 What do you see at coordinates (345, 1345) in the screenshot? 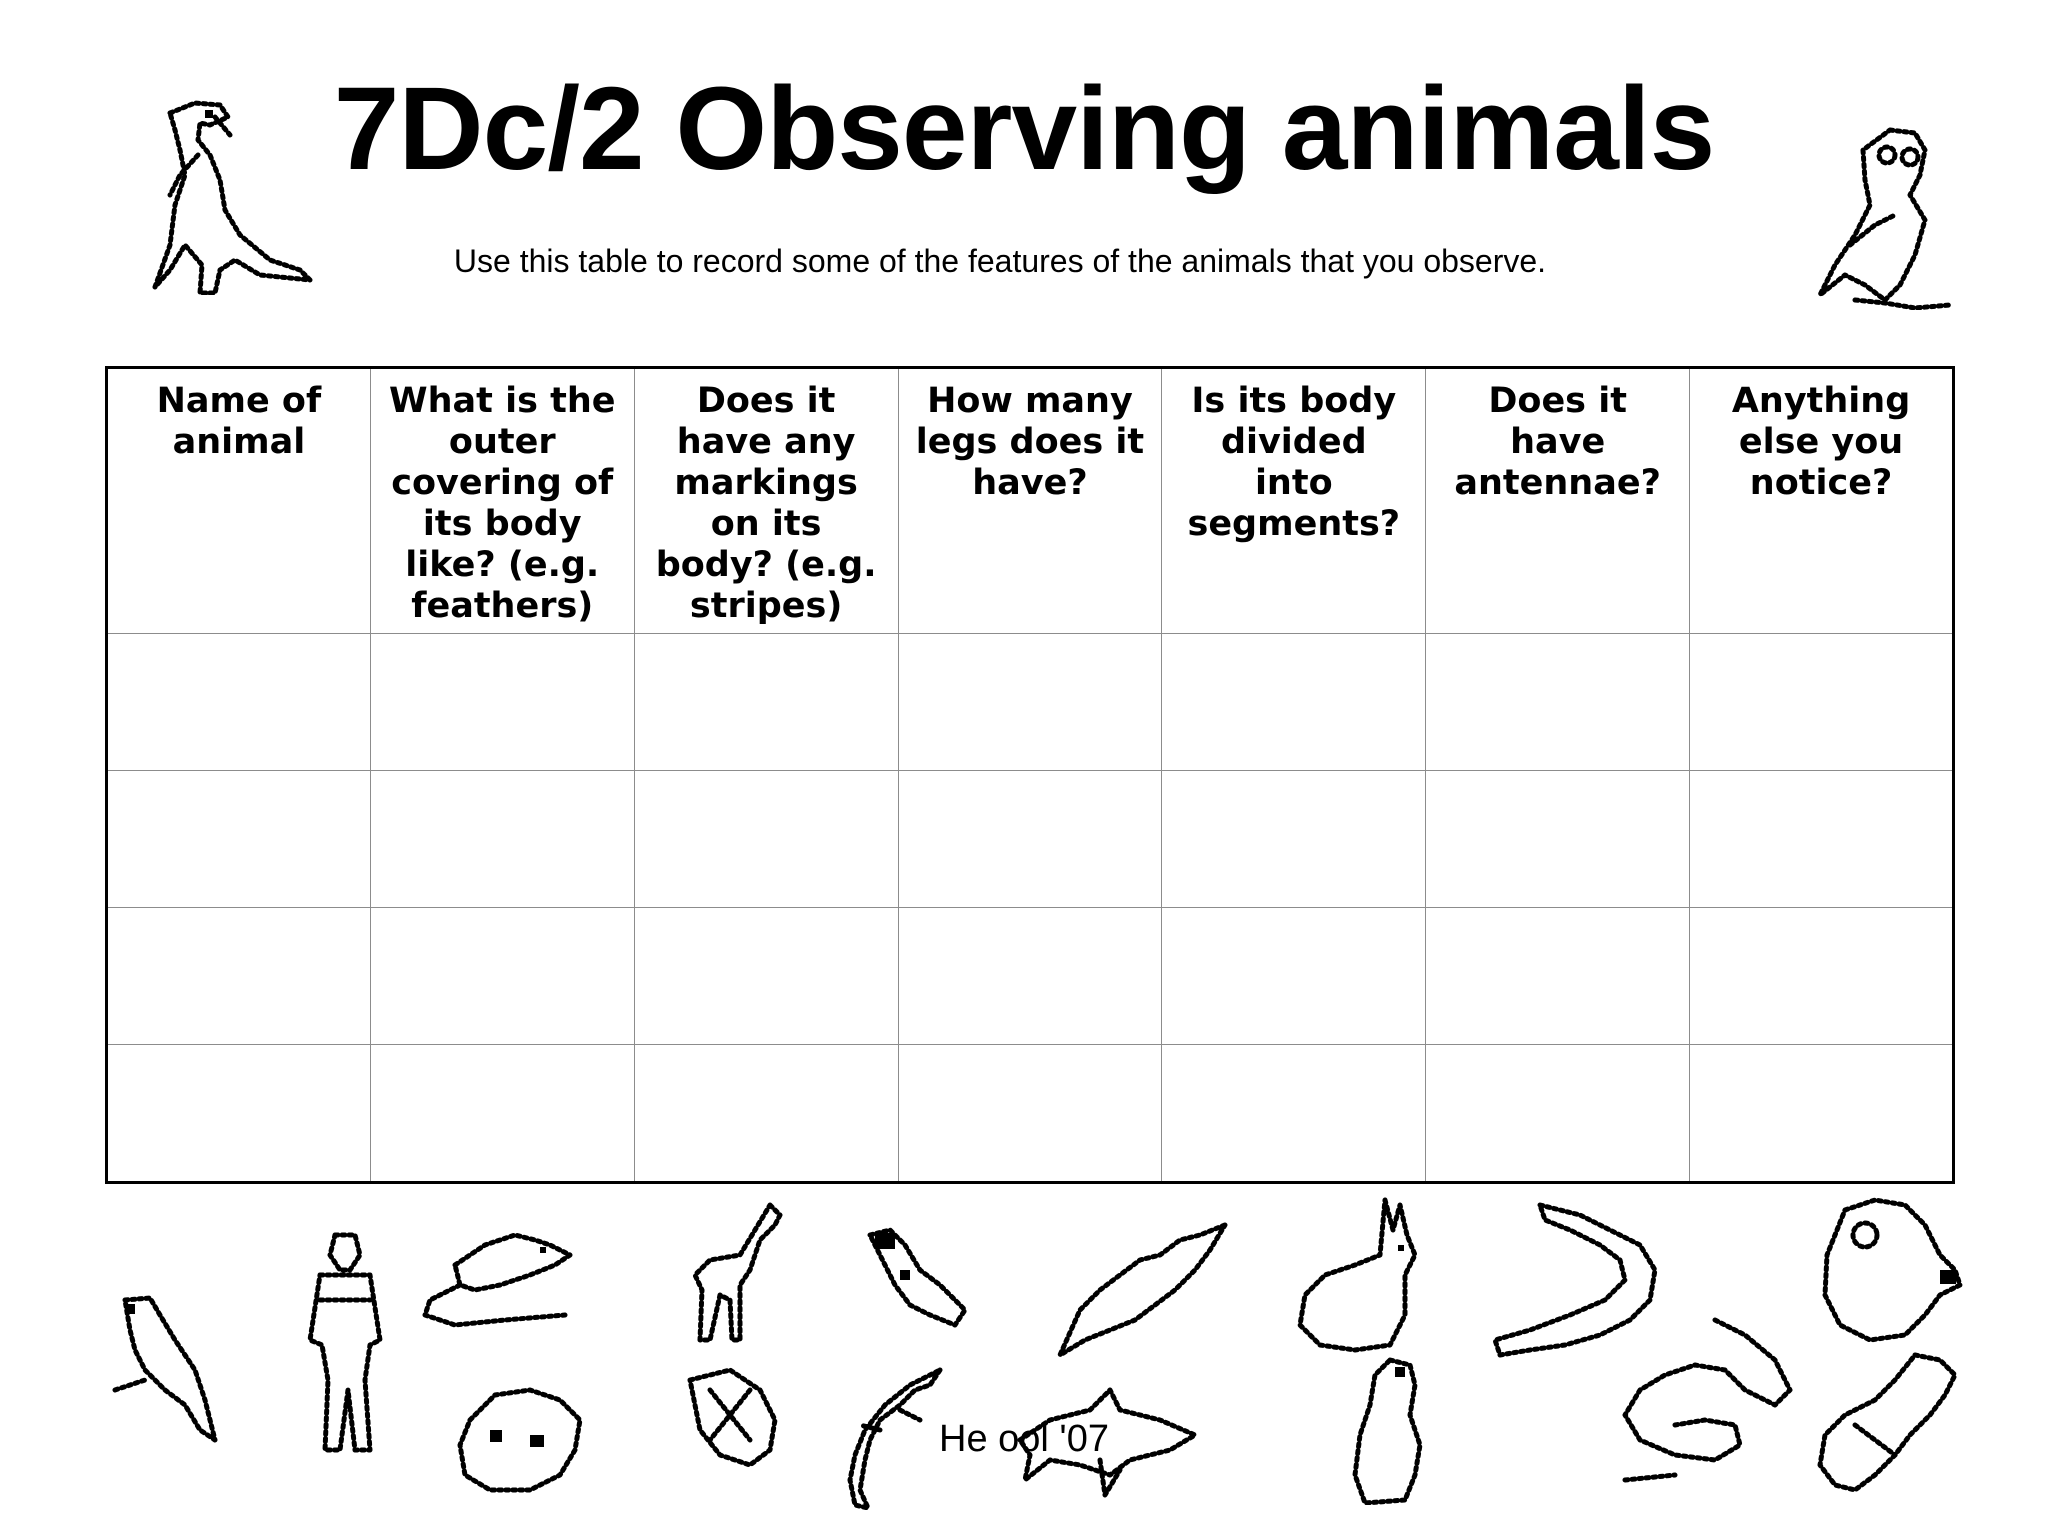
I see `person-icon` at bounding box center [345, 1345].